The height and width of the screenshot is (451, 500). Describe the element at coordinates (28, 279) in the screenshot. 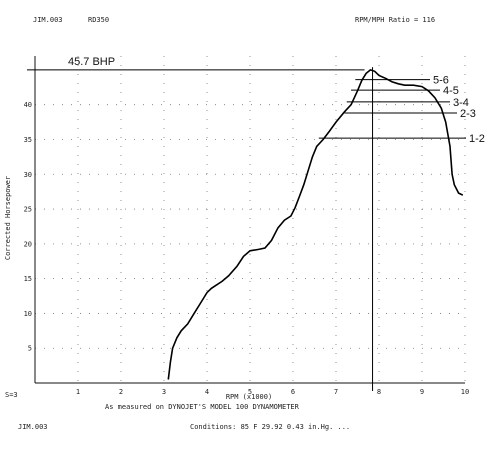

I see `y-tick-label: 15` at that location.